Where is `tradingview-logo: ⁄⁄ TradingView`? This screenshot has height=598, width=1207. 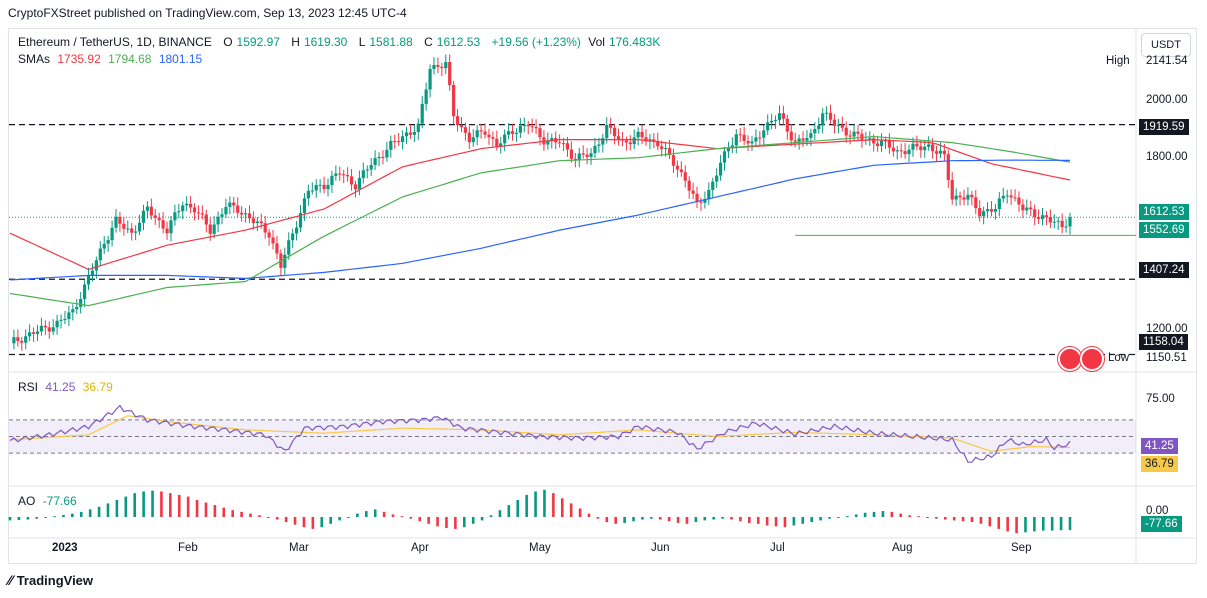
tradingview-logo: ⁄⁄ TradingView is located at coordinates (50, 580).